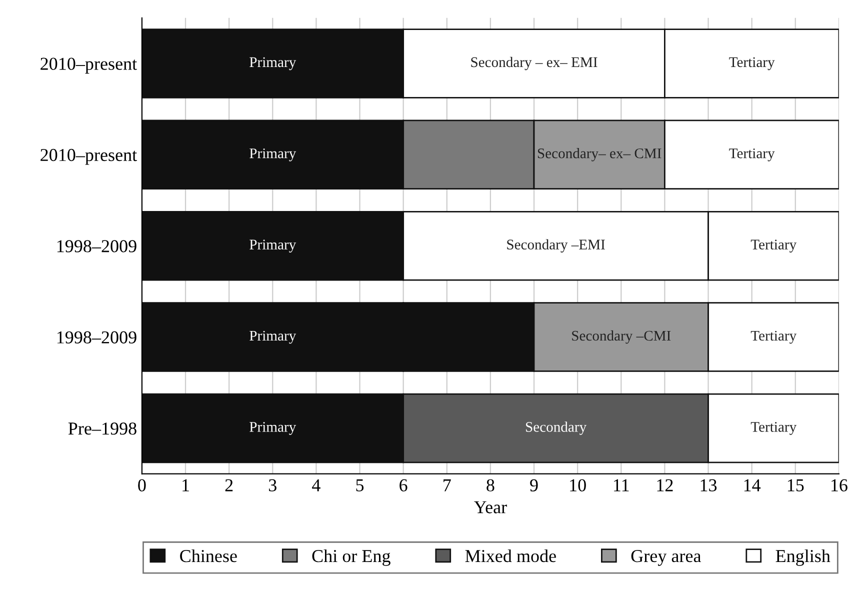  Describe the element at coordinates (556, 428) in the screenshot. I see `data-label: Secondary` at that location.